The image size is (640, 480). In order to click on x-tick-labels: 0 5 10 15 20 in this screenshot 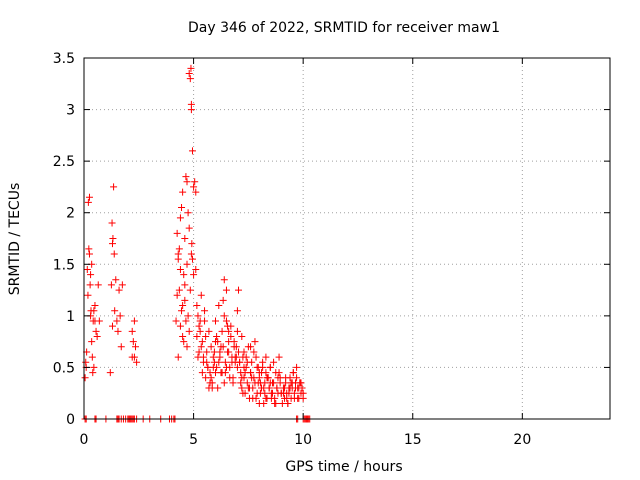, I will do `click(306, 440)`.